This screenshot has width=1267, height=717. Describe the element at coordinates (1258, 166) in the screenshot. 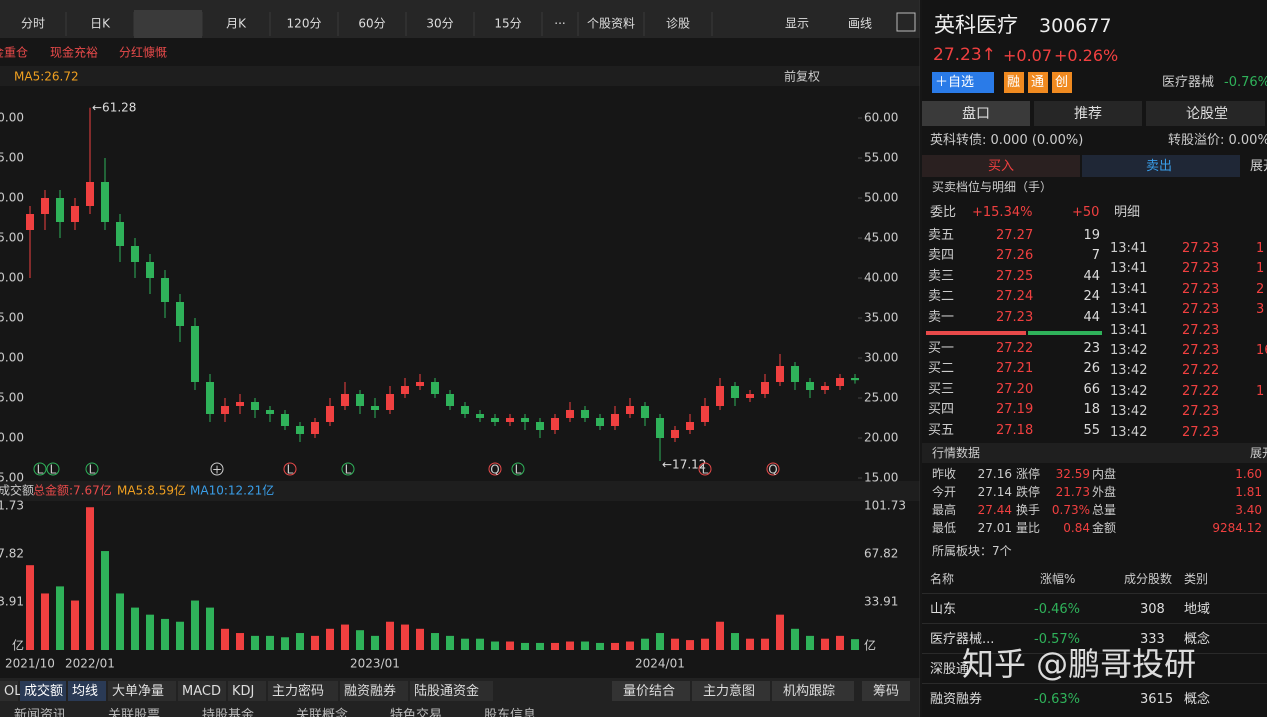

I see `trade-tab: 展开` at that location.